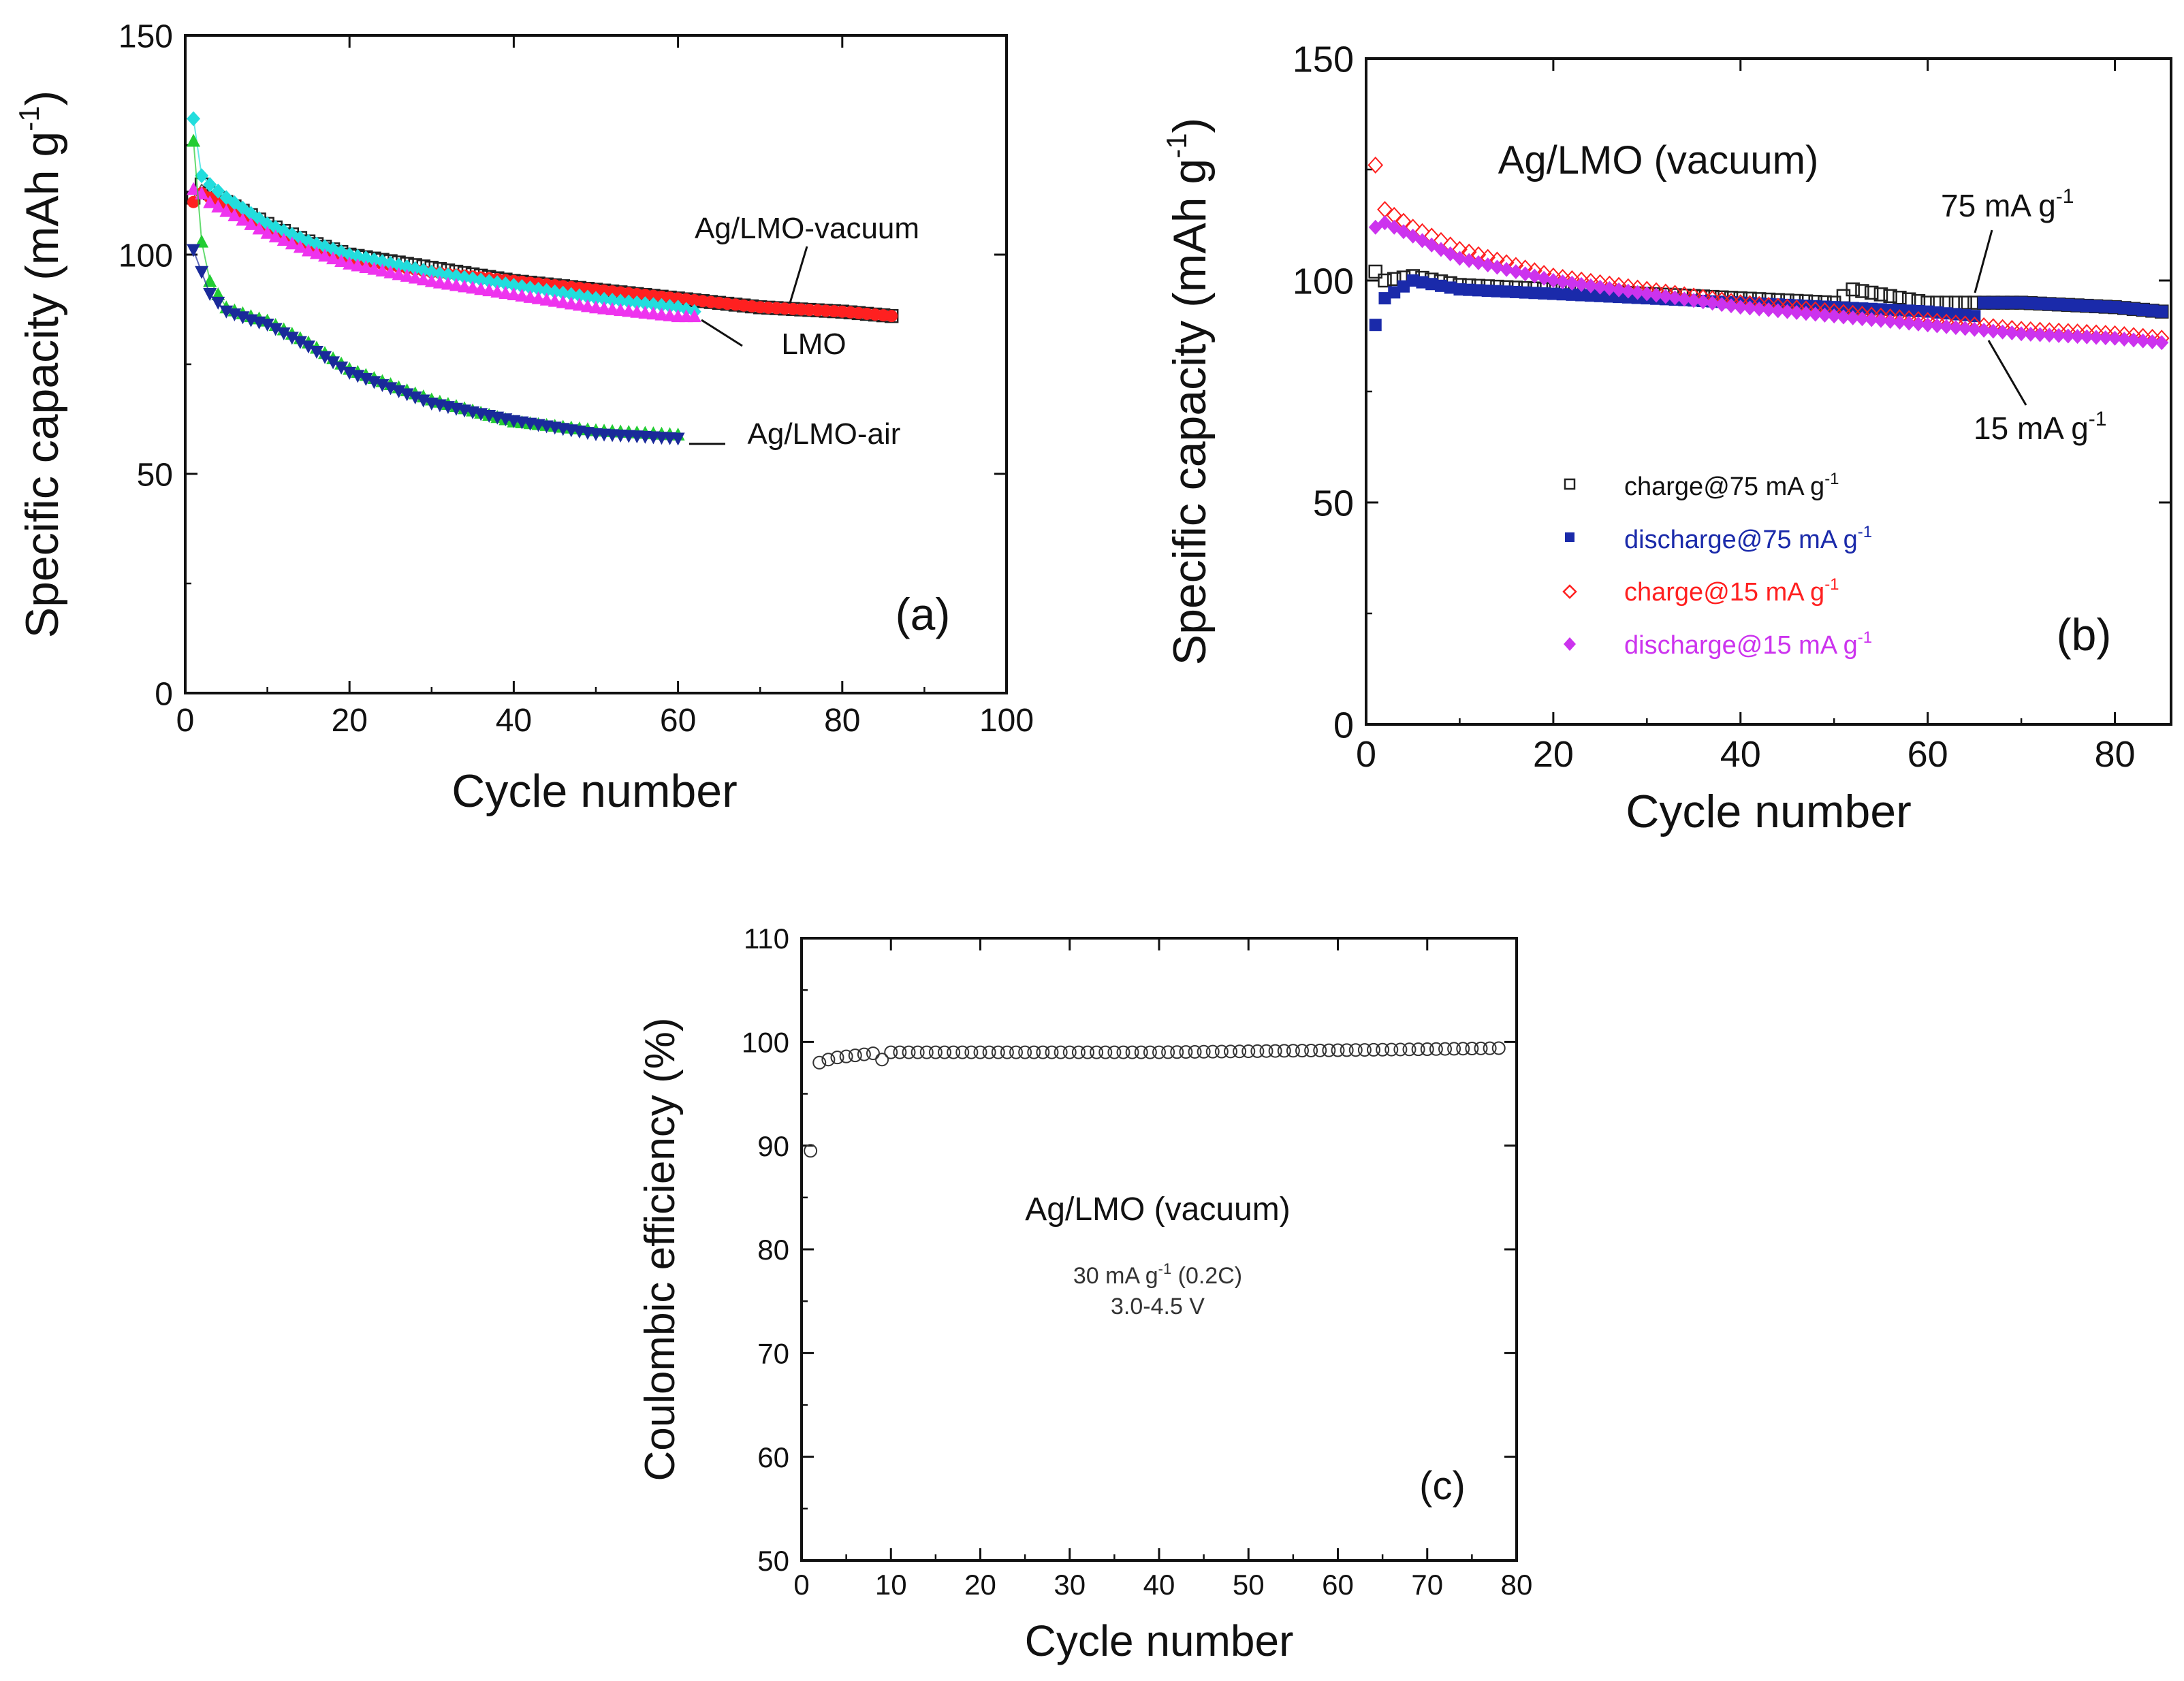 This screenshot has height=1681, width=2184. Describe the element at coordinates (980, 1585) in the screenshot. I see `x-tick-label: 20` at that location.